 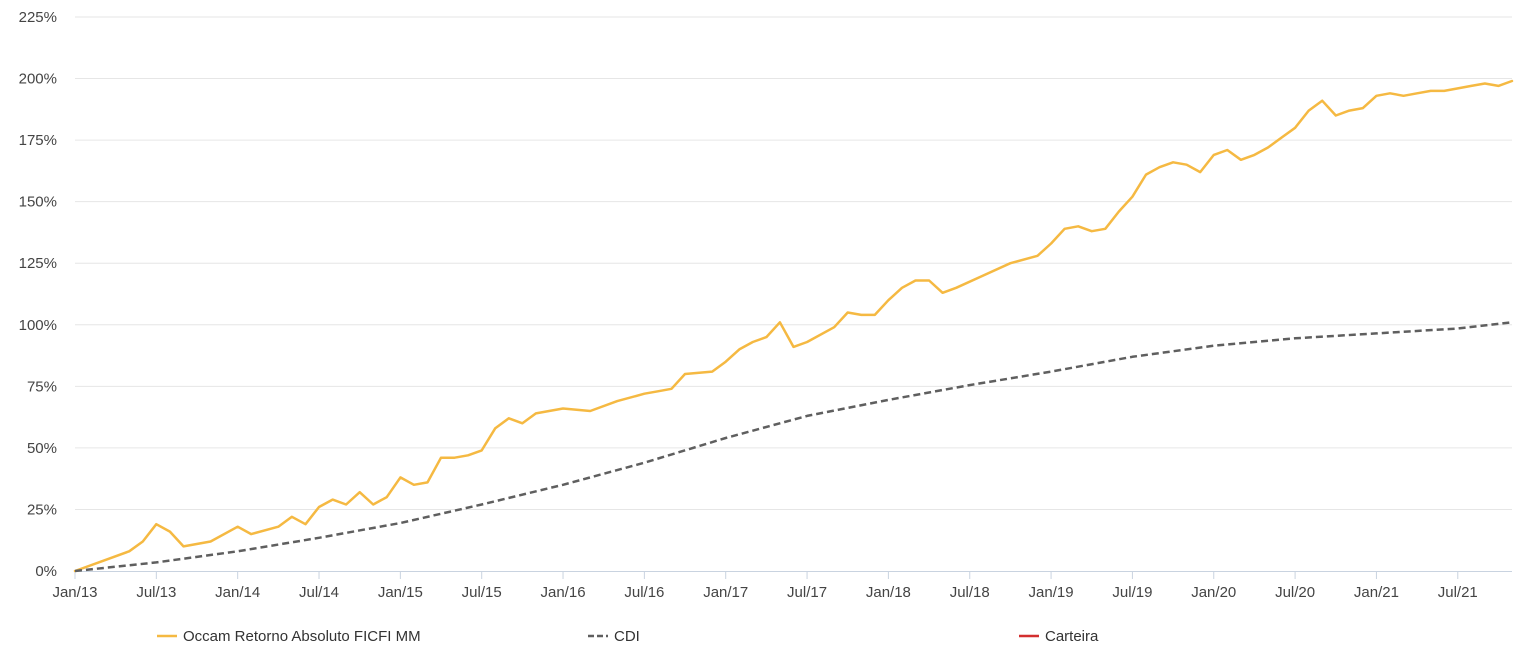 I want to click on legend-label: Carteira, so click(x=1072, y=636).